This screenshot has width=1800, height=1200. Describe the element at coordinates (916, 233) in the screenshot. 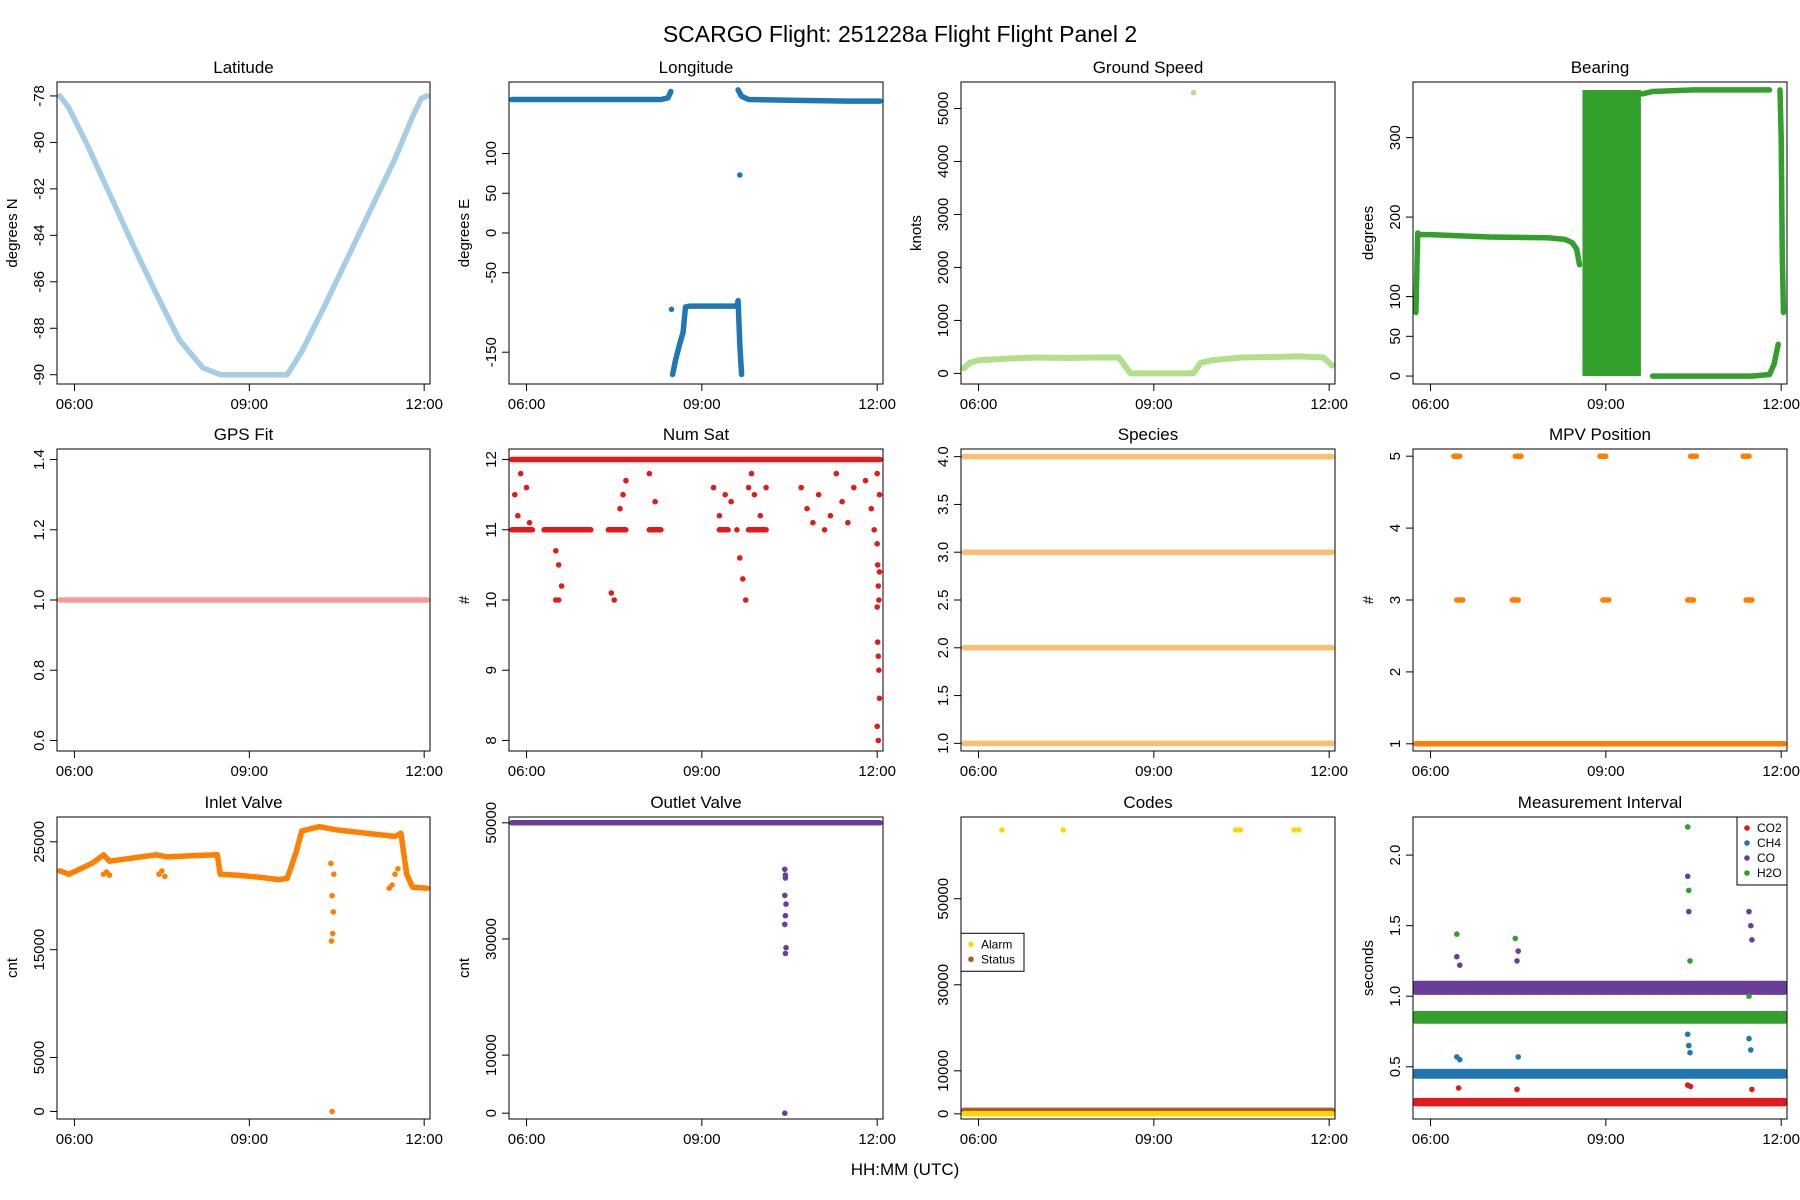

I see `ground_speed-ylabel: knots` at that location.